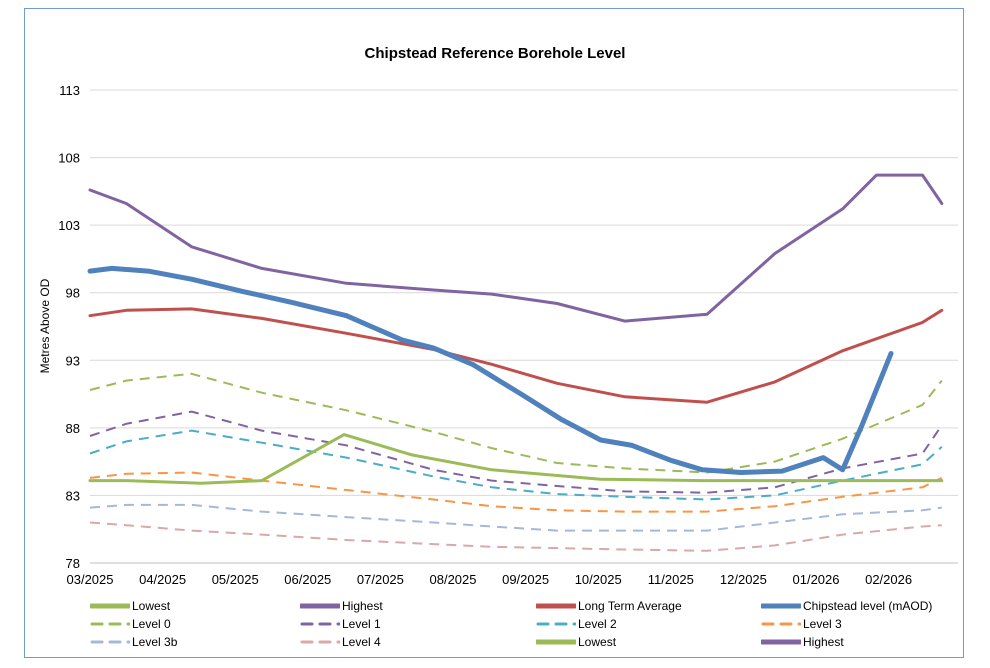 The width and height of the screenshot is (990, 668). Describe the element at coordinates (418, 641) in the screenshot. I see `legend-item: Level 4` at that location.